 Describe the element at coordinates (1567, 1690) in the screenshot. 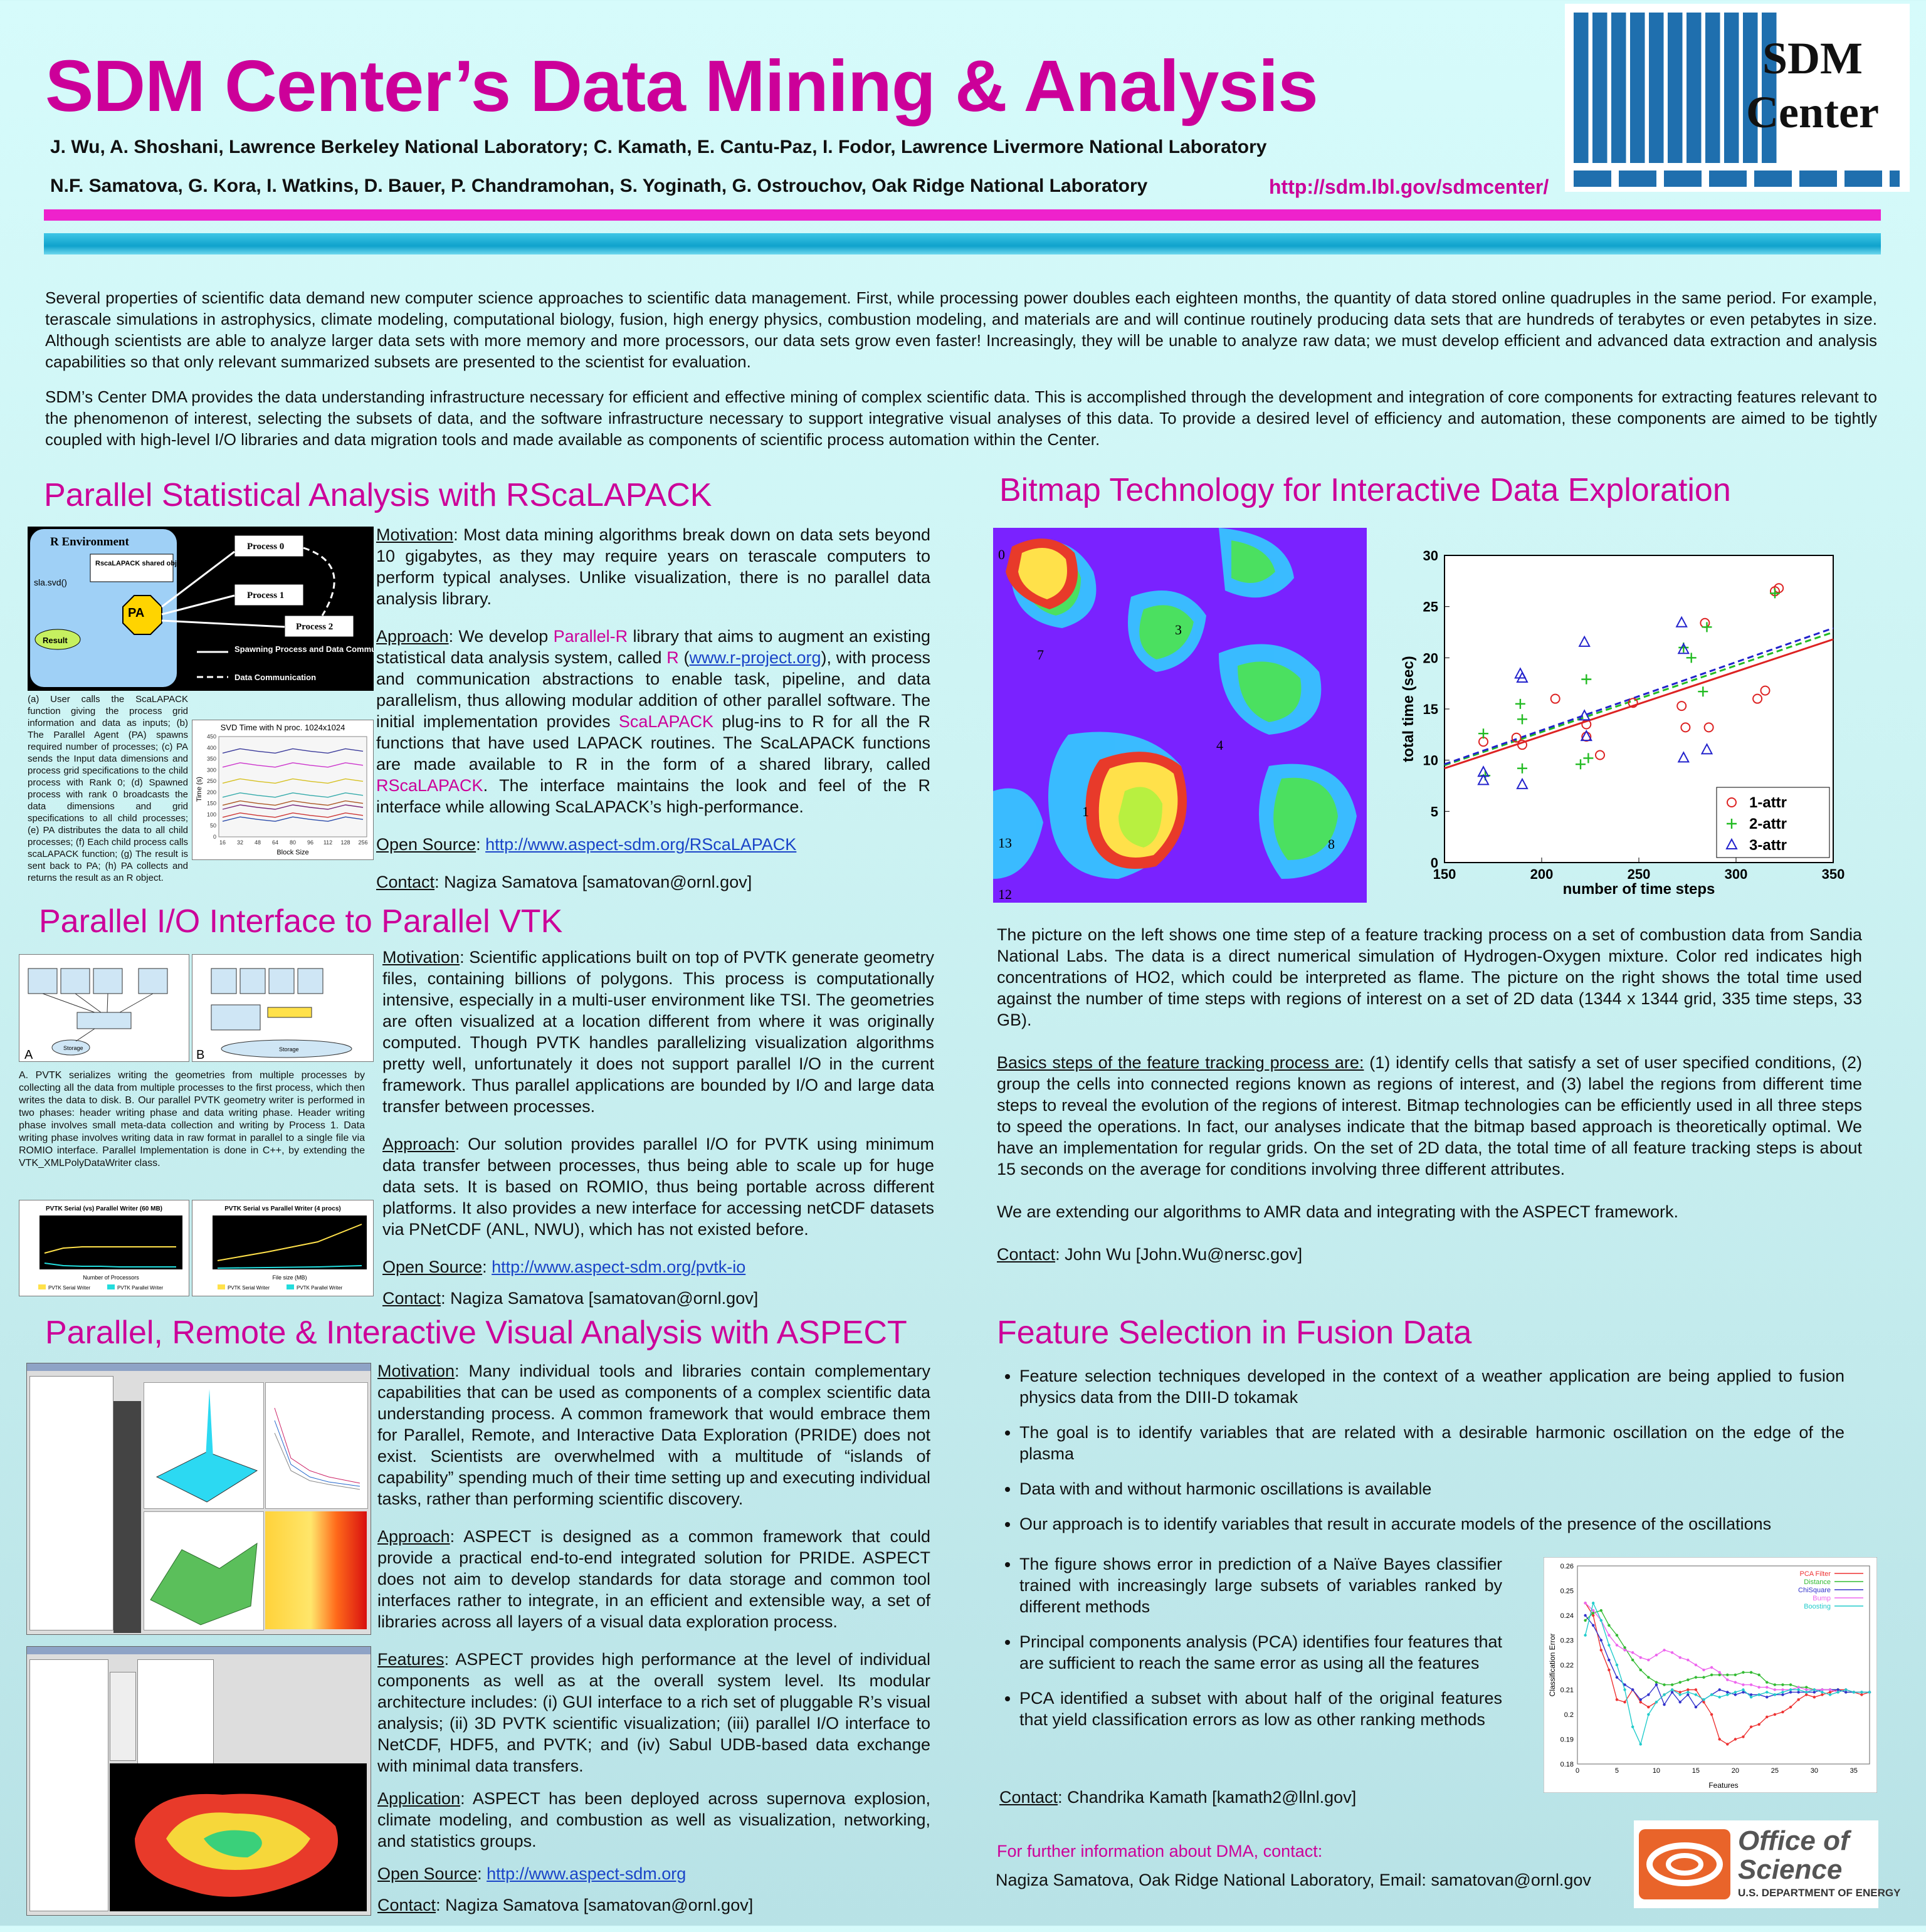

I see `fusion-ytick-label: 0.21` at that location.